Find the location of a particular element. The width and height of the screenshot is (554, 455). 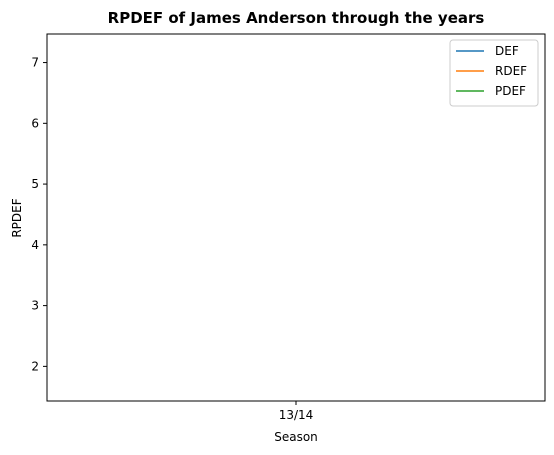

legend-label-rdef: RDEF is located at coordinates (511, 71).